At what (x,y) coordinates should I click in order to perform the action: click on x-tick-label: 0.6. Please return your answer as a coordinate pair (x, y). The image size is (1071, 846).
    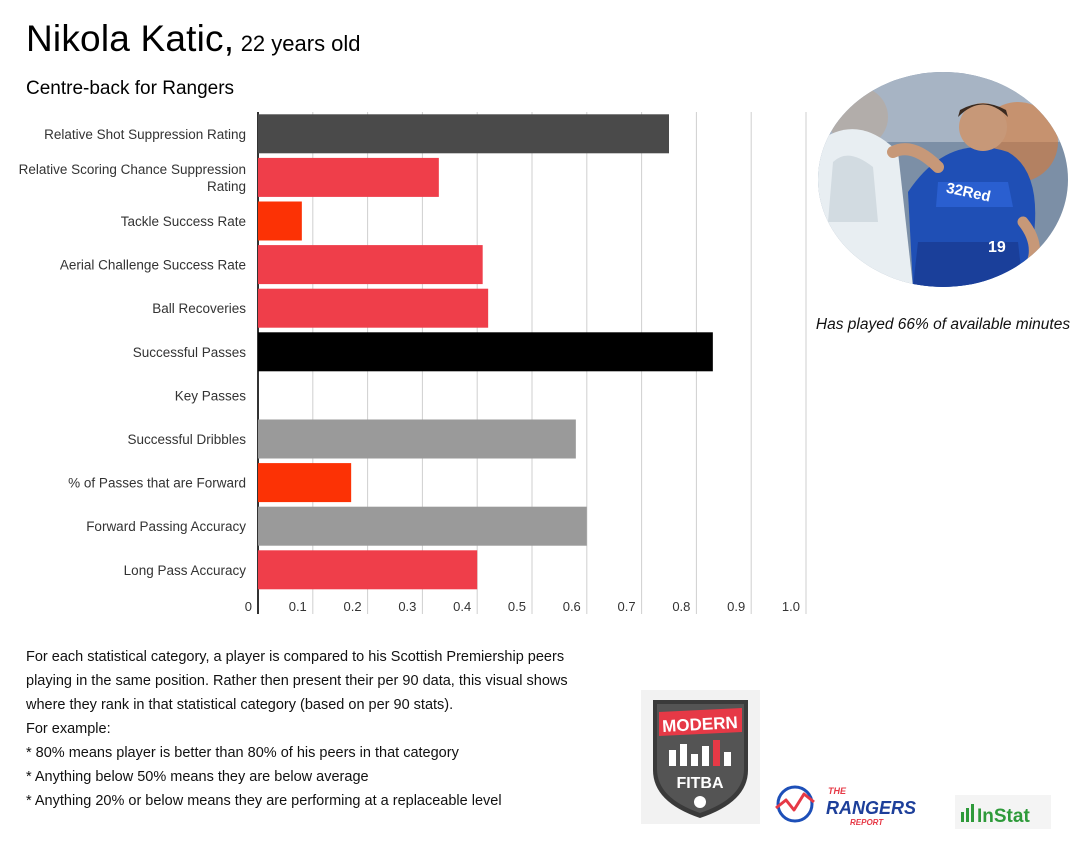
    Looking at the image, I should click on (572, 606).